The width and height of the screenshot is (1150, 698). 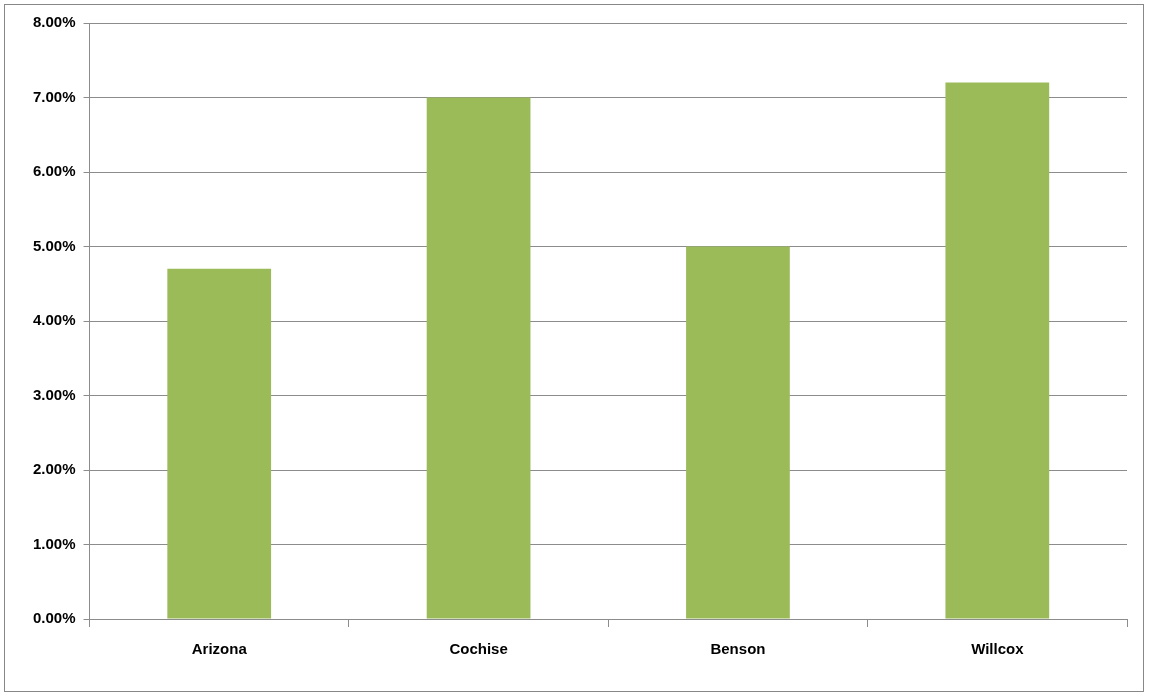 What do you see at coordinates (219, 649) in the screenshot?
I see `x-tick-label: Arizona` at bounding box center [219, 649].